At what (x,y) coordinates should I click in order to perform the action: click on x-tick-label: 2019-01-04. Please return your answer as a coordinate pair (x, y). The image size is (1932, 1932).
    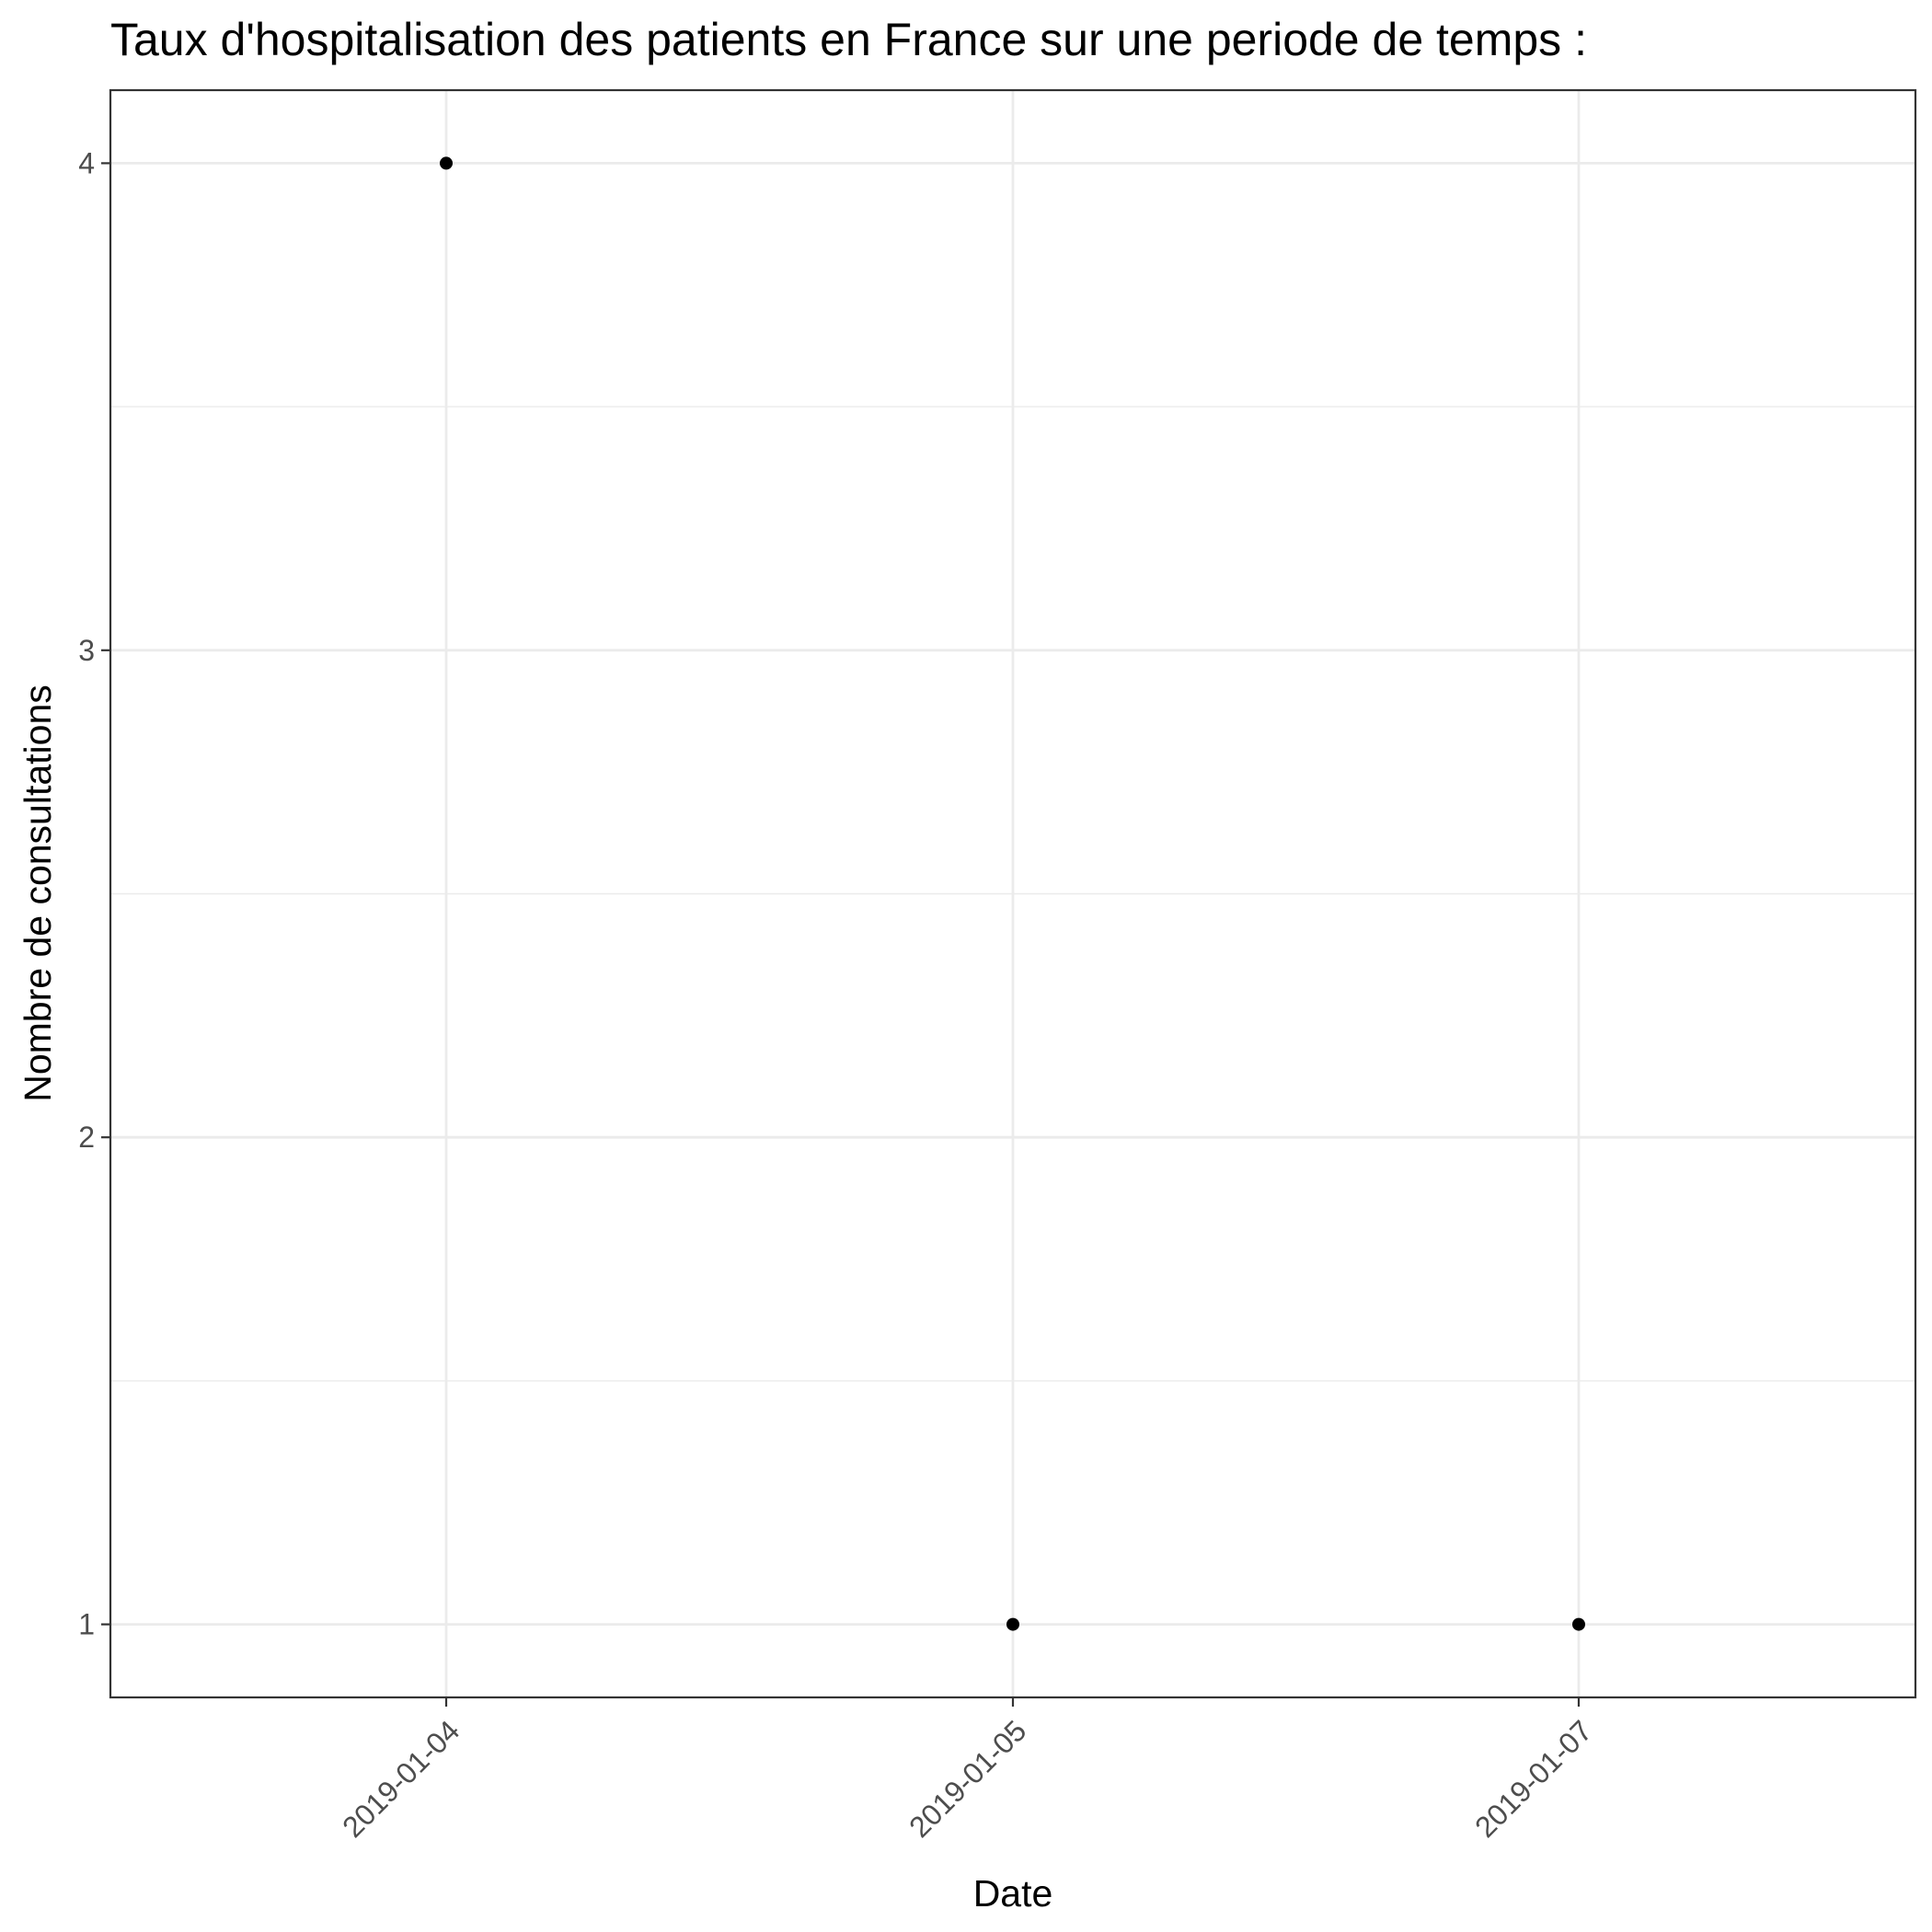
    Looking at the image, I should click on (401, 1779).